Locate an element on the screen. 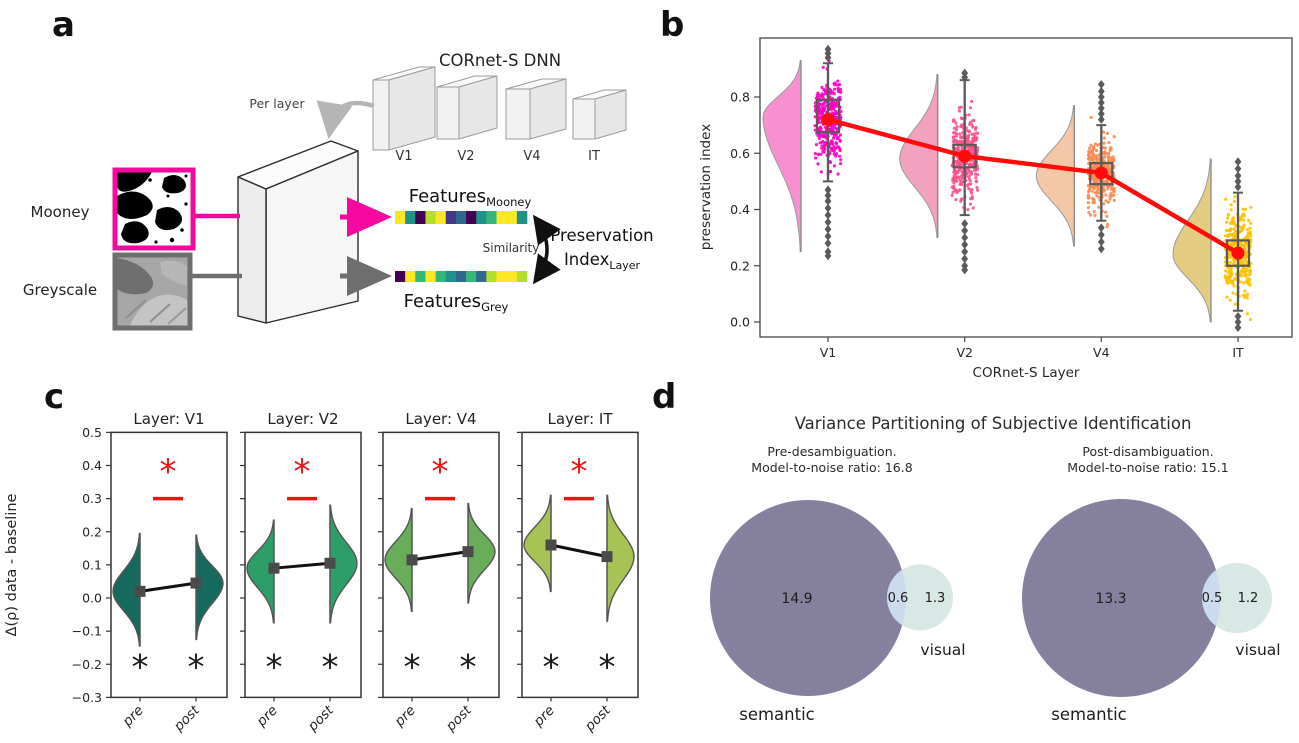  dnn-title: CORnet-S DNN is located at coordinates (500, 60).